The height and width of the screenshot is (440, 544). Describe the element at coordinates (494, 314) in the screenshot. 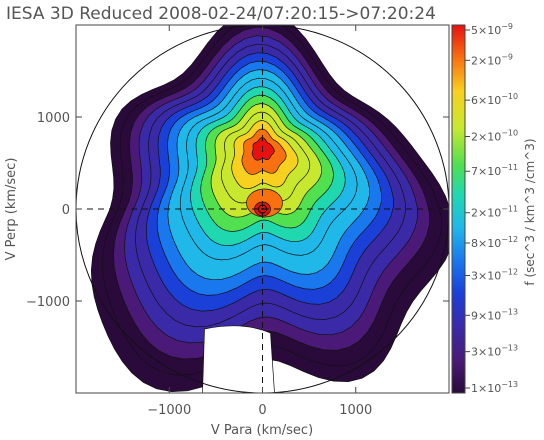

I see `colorbar-tick-label: 9×10⁻¹³` at that location.